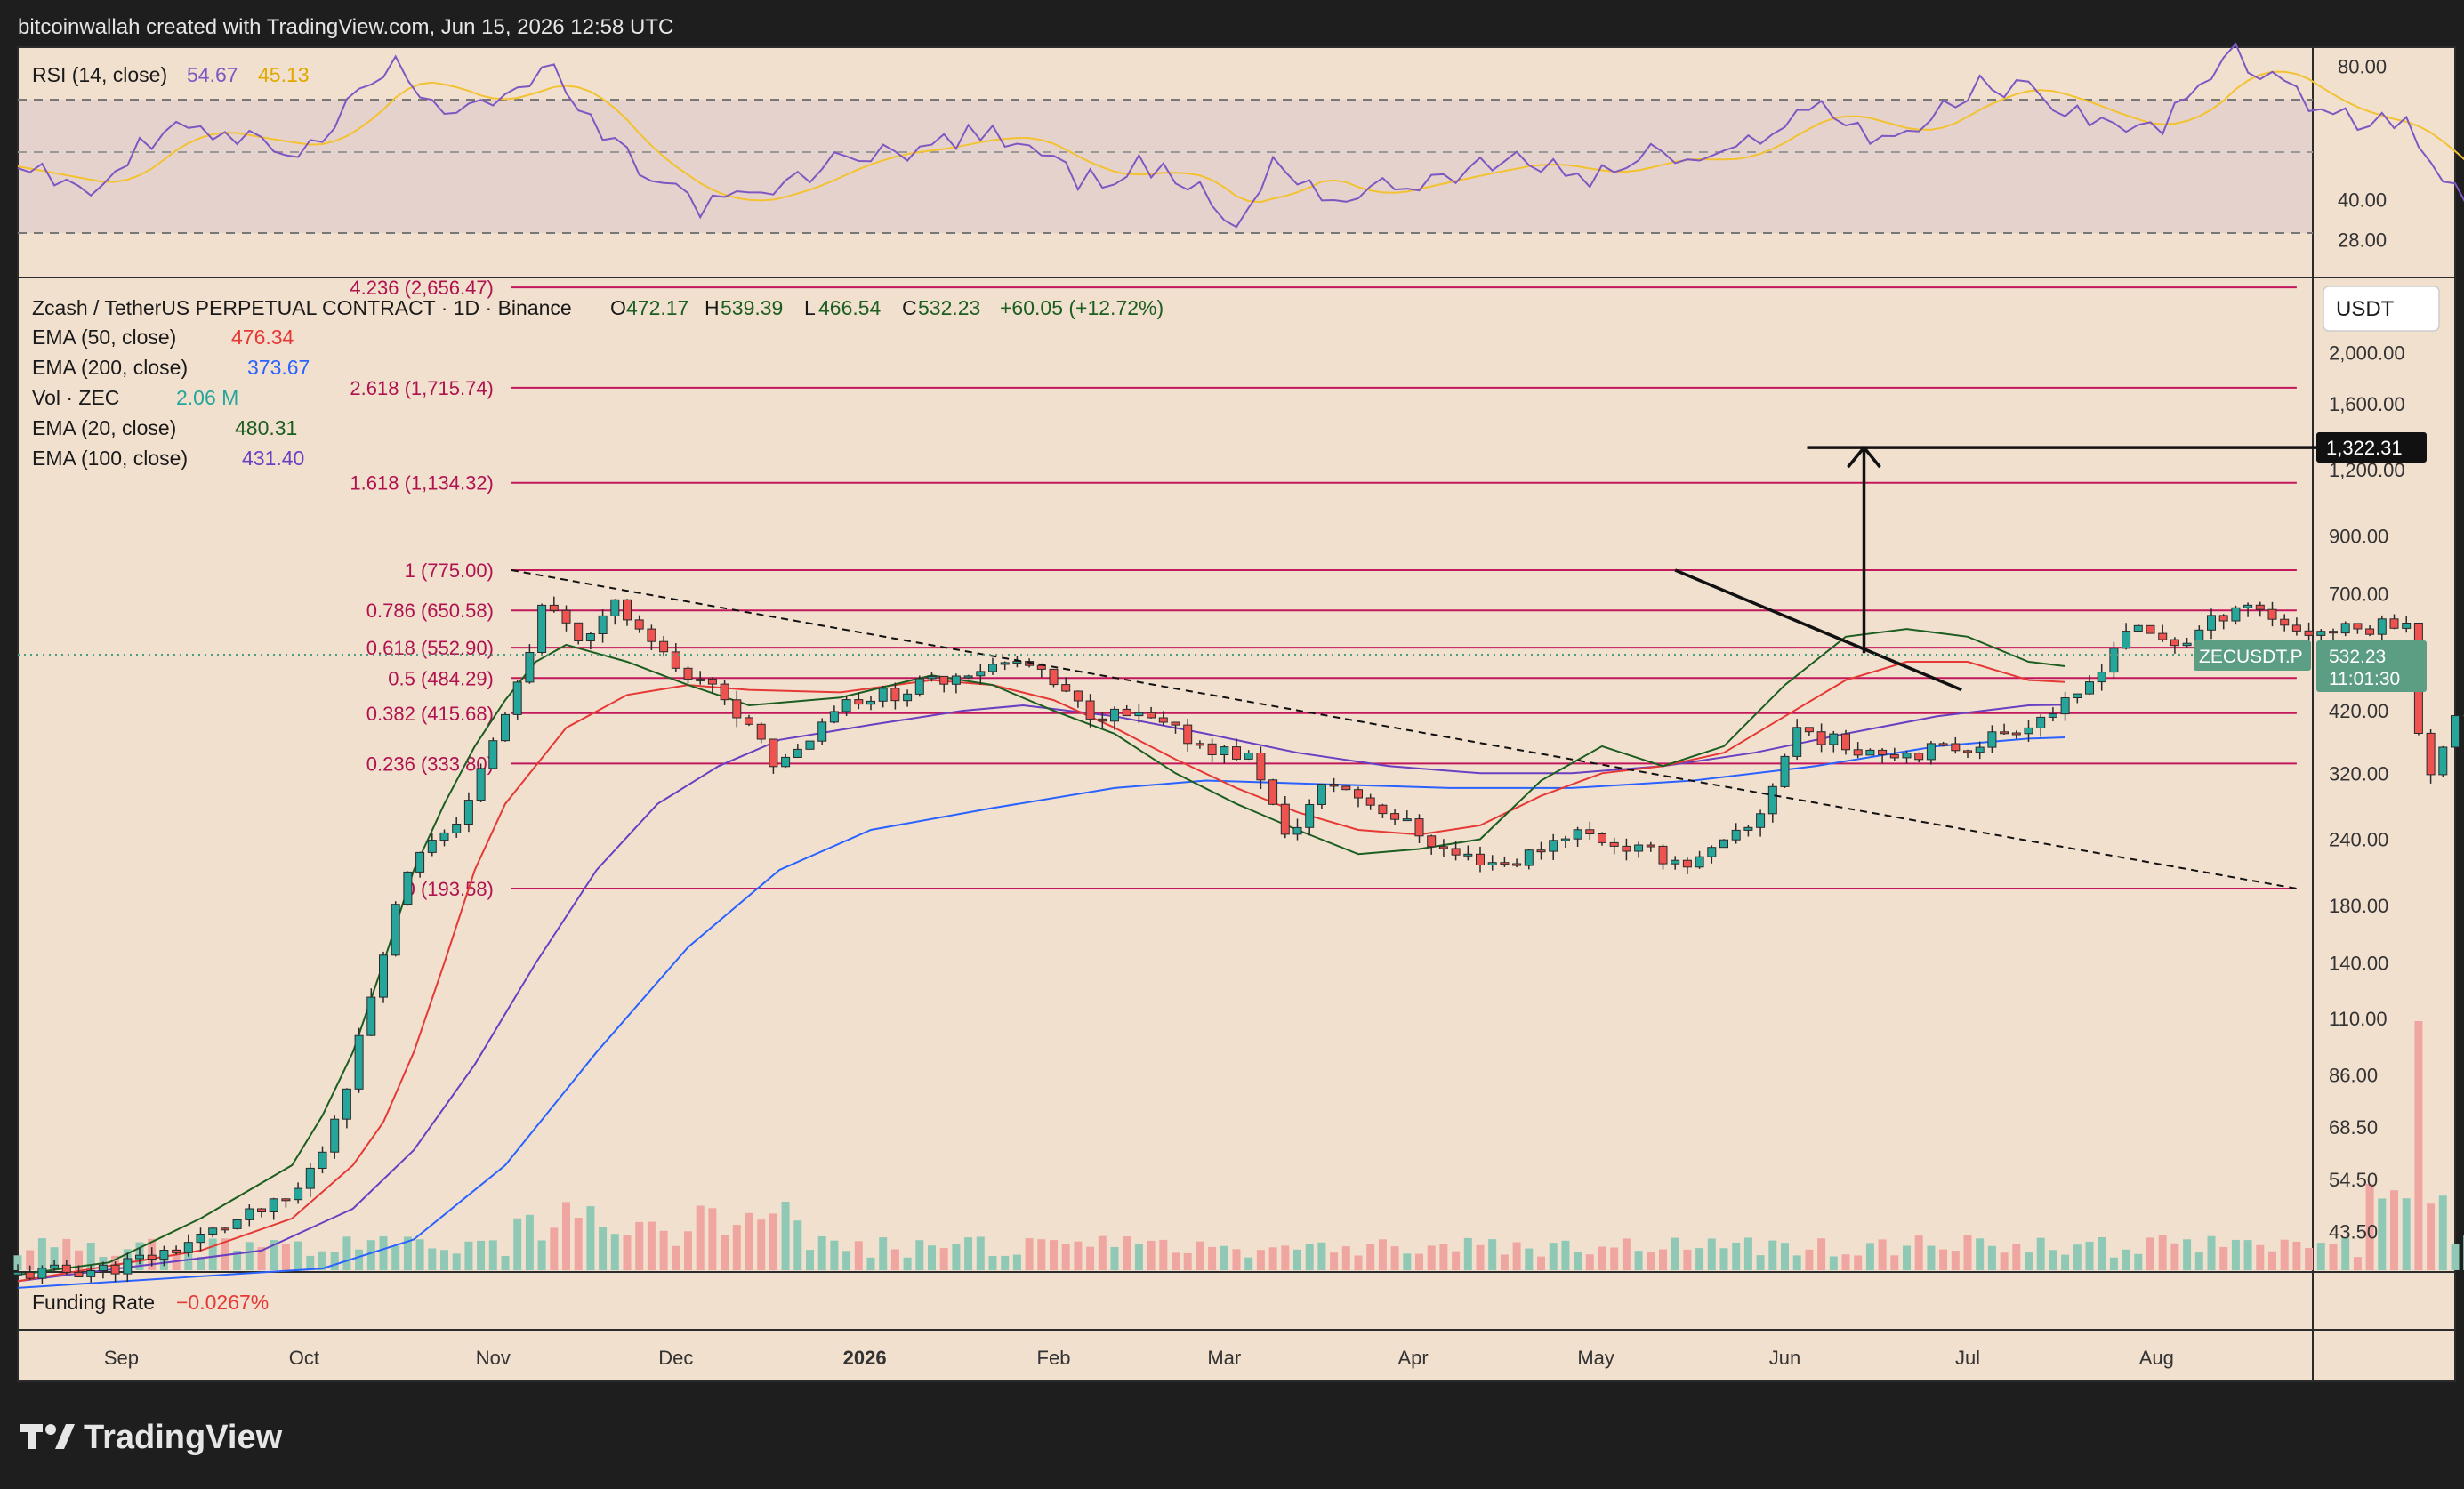  I want to click on tv-logo-icon, so click(47, 1436).